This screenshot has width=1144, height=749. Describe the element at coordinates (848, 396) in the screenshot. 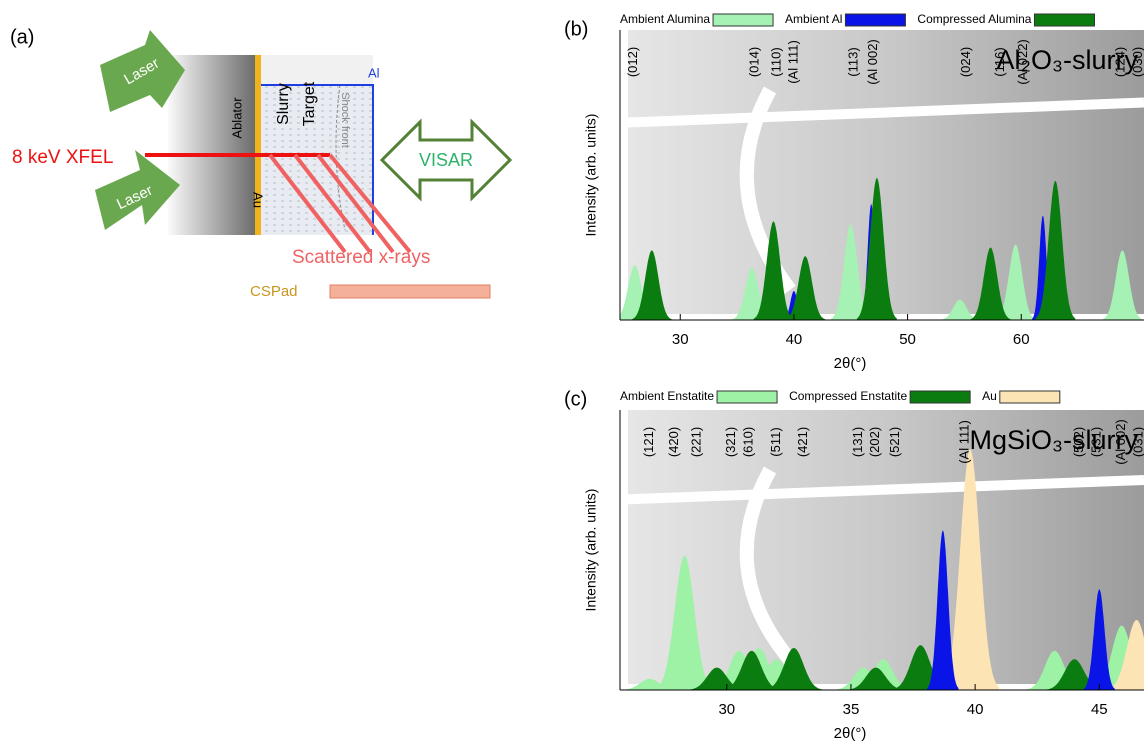

I see `legend-label: Compressed Enstatite` at that location.